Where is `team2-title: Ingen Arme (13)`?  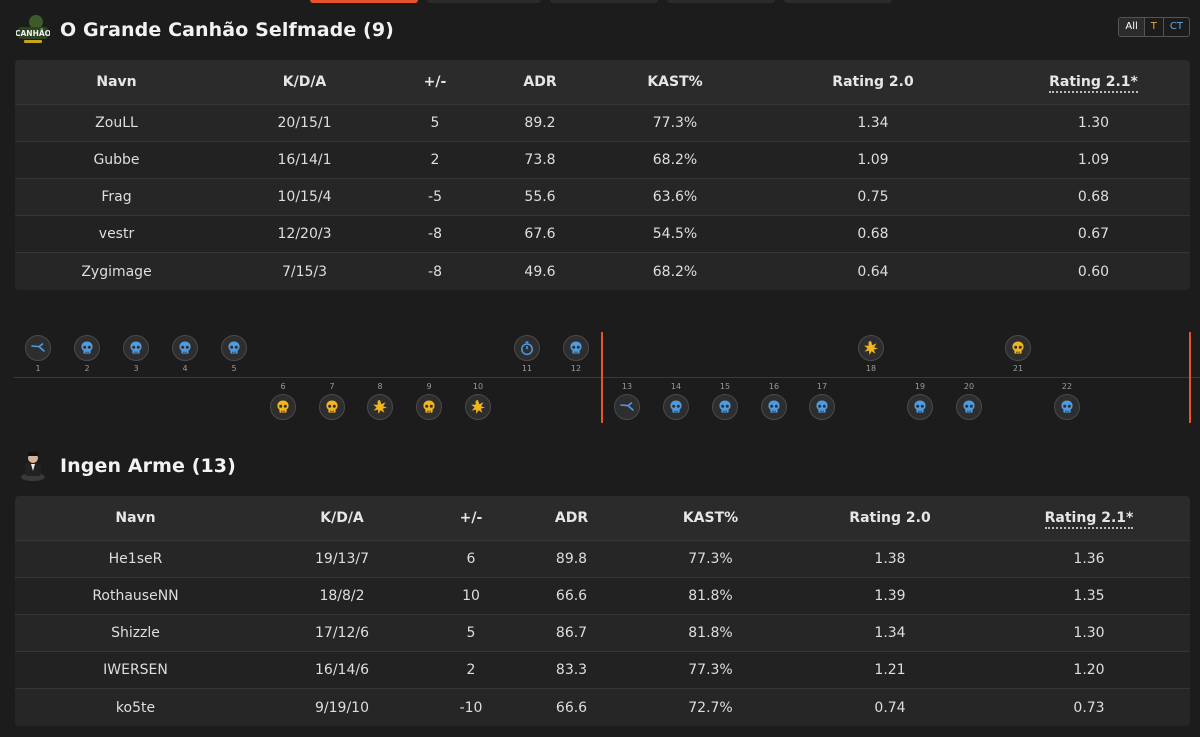 team2-title: Ingen Arme (13) is located at coordinates (148, 466).